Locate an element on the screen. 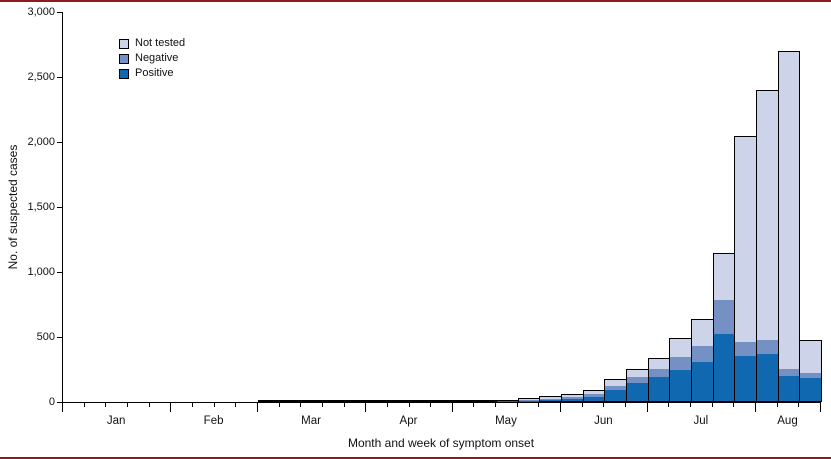  month-label-mar: Mar is located at coordinates (311, 421).